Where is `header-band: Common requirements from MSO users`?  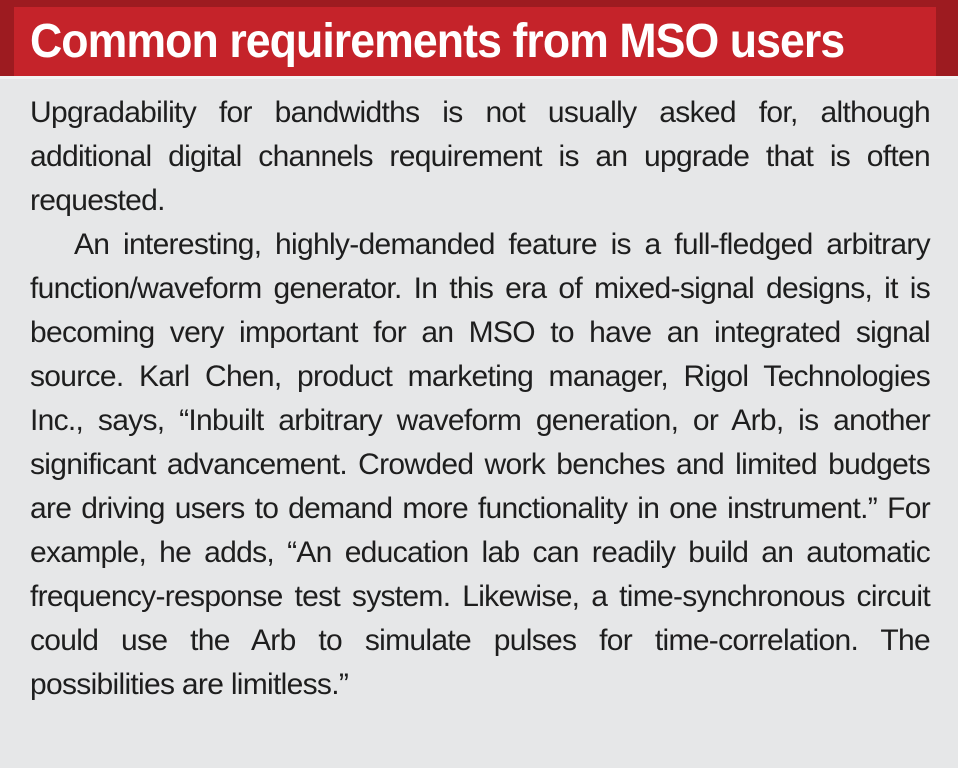
header-band: Common requirements from MSO users is located at coordinates (479, 39).